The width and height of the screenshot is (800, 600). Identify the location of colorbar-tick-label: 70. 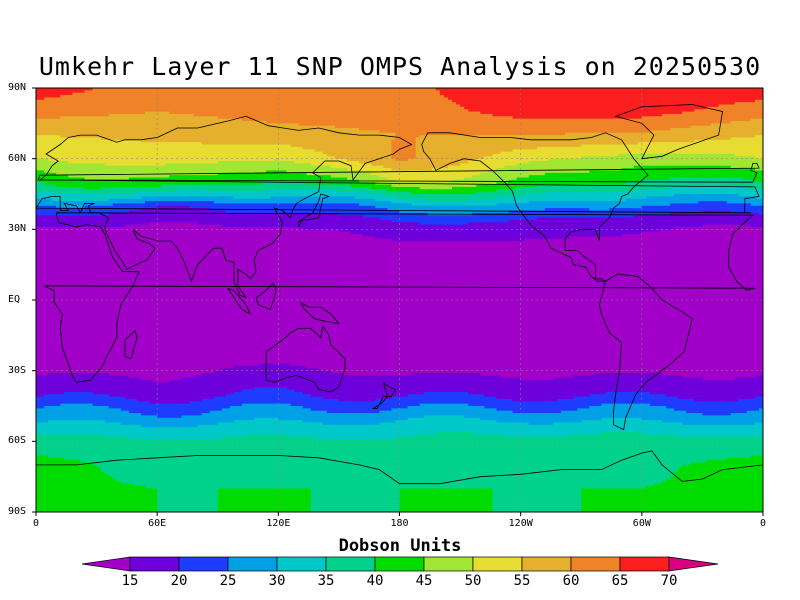
(669, 581).